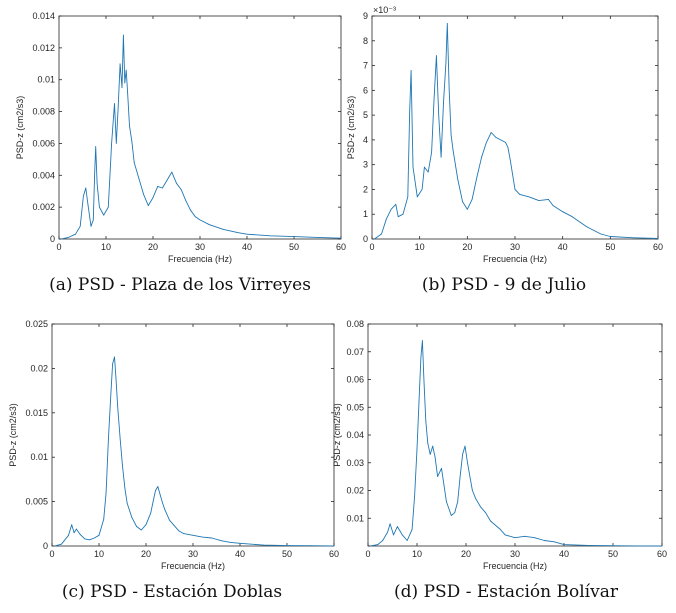 The height and width of the screenshot is (613, 676). I want to click on y-axis-multiplier: ×10⁻³, so click(384, 10).